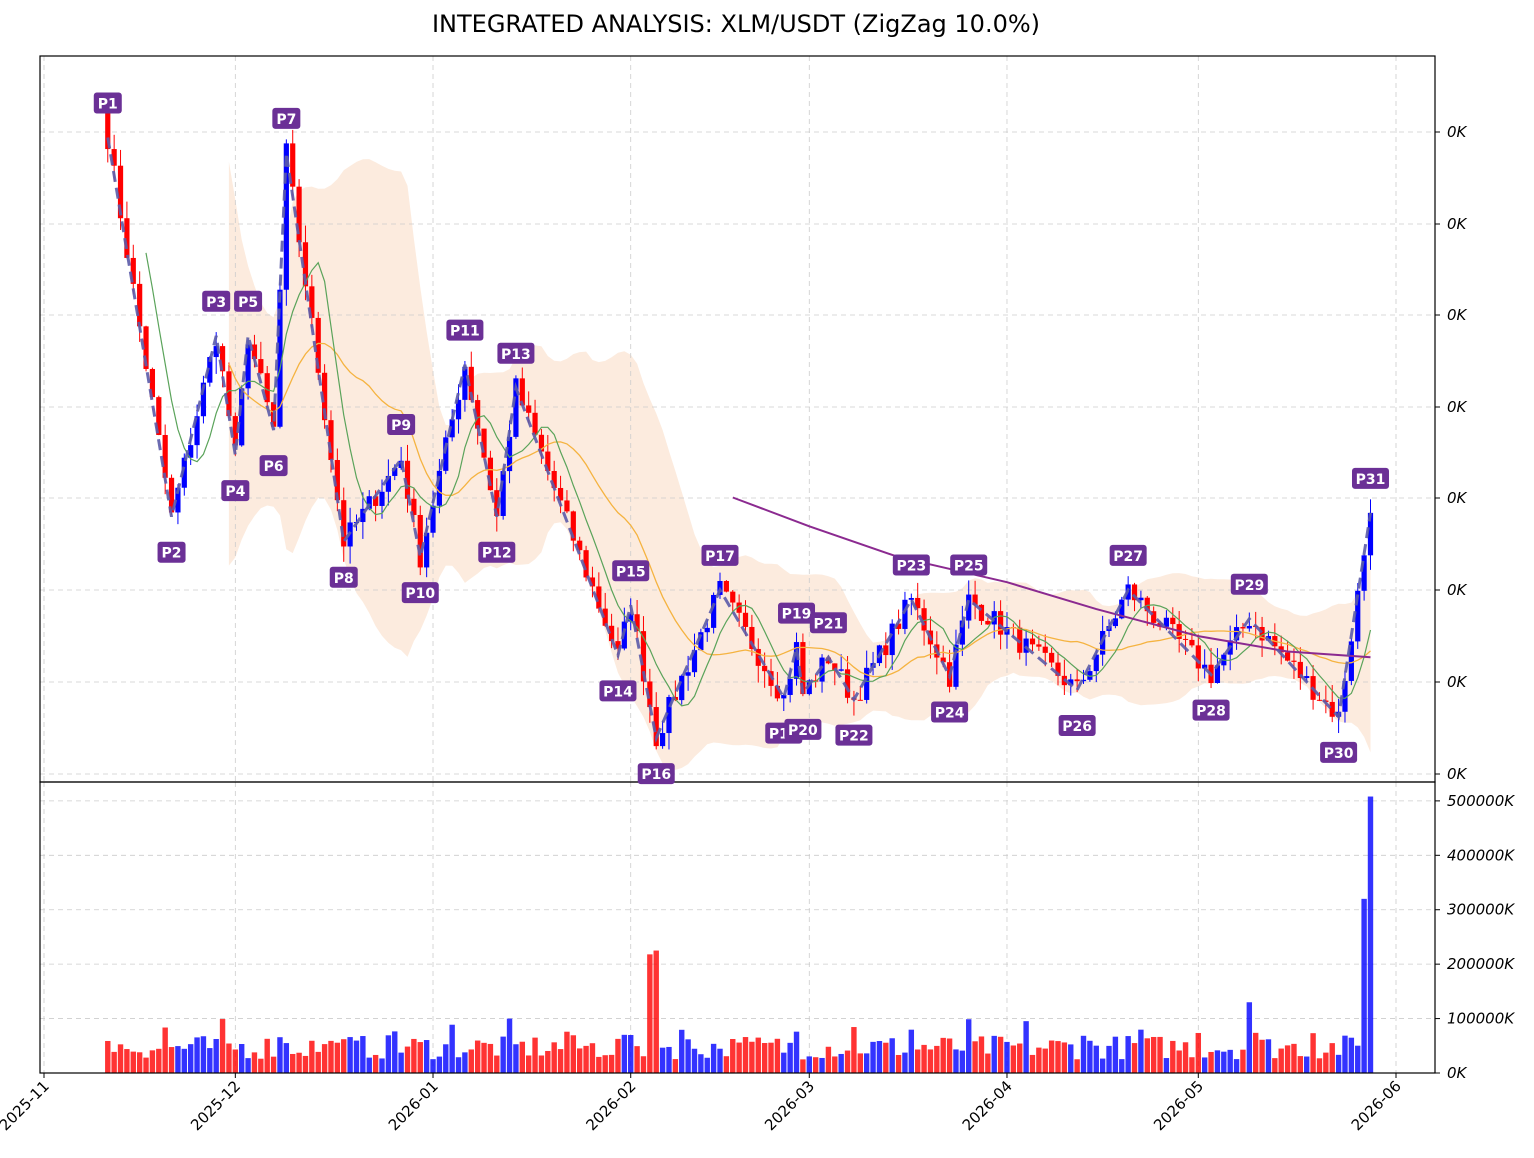  What do you see at coordinates (413, 1105) in the screenshot?
I see `date-tick-label: 2026-01` at bounding box center [413, 1105].